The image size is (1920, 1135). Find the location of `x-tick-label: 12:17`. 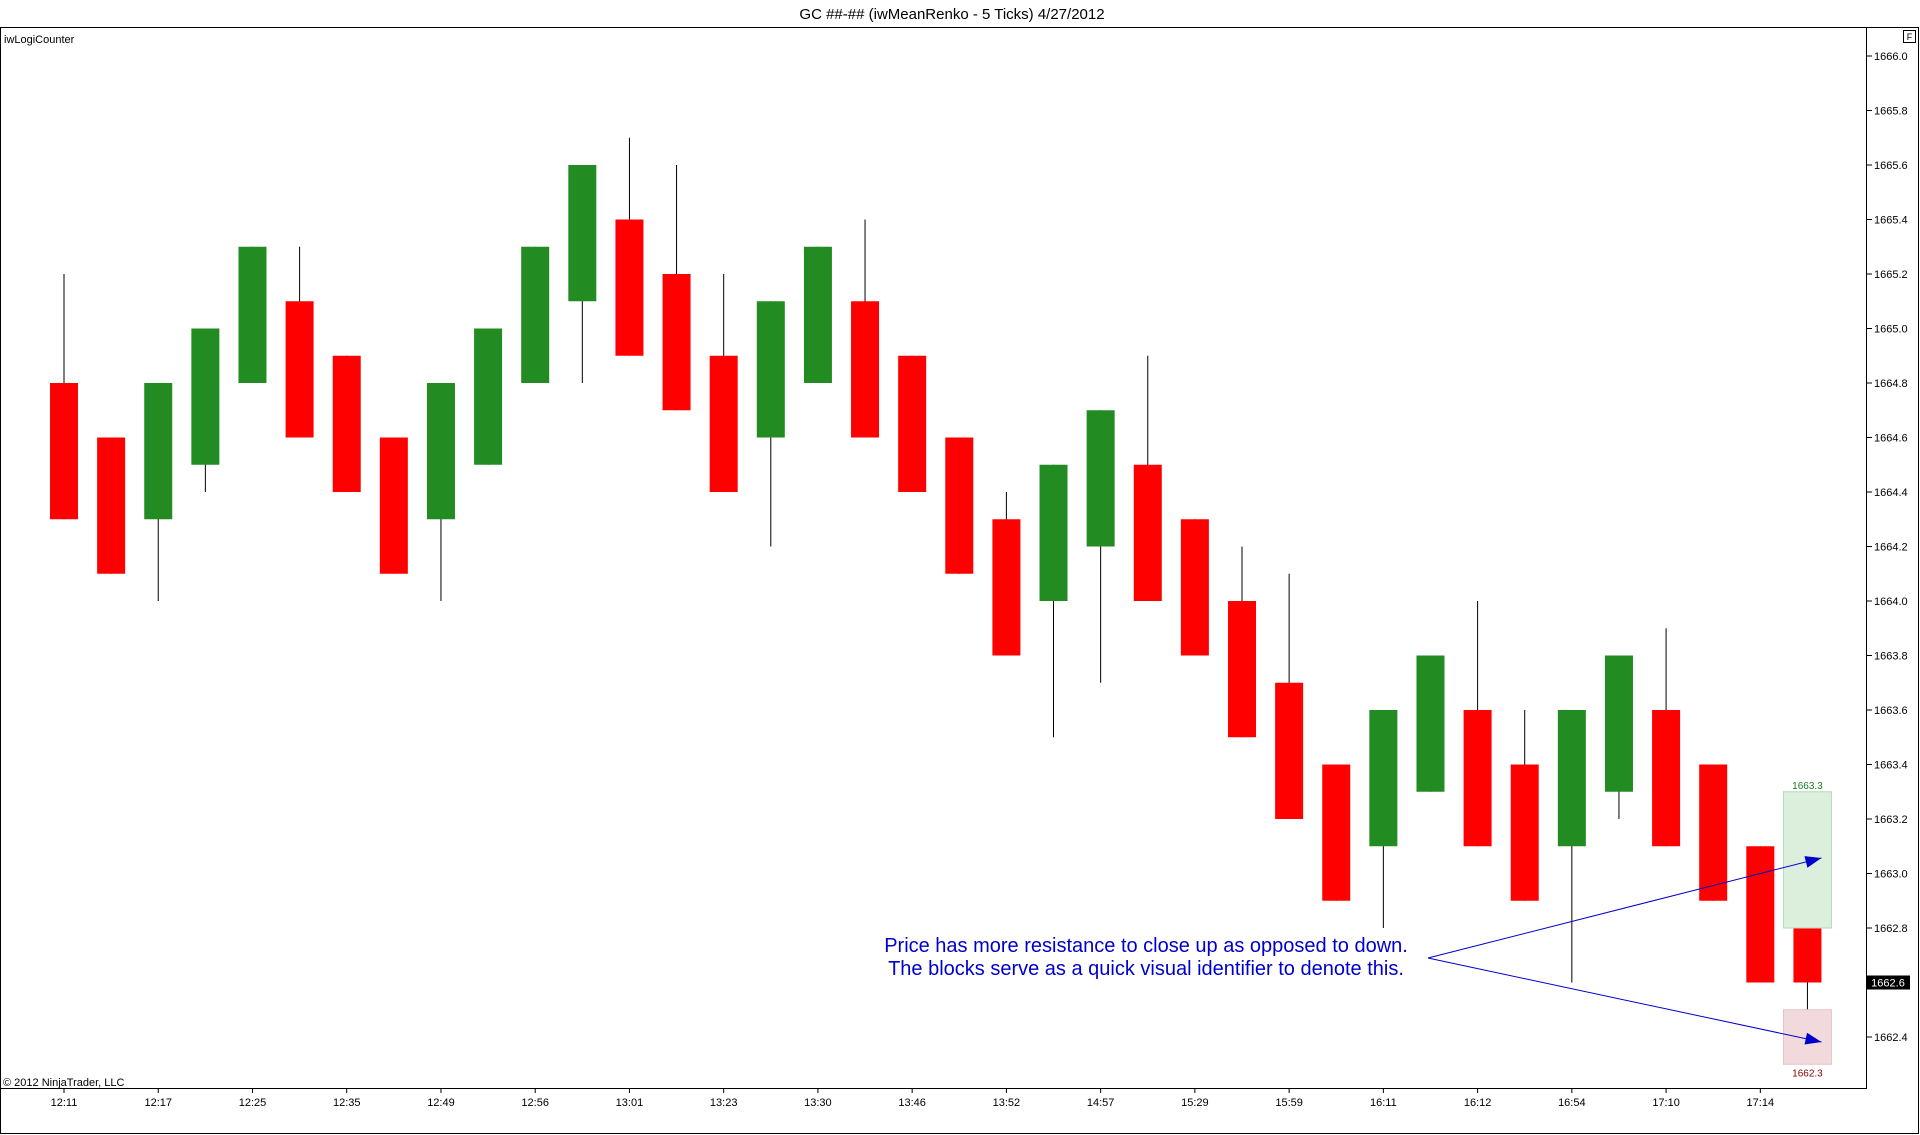

x-tick-label: 12:17 is located at coordinates (158, 1103).